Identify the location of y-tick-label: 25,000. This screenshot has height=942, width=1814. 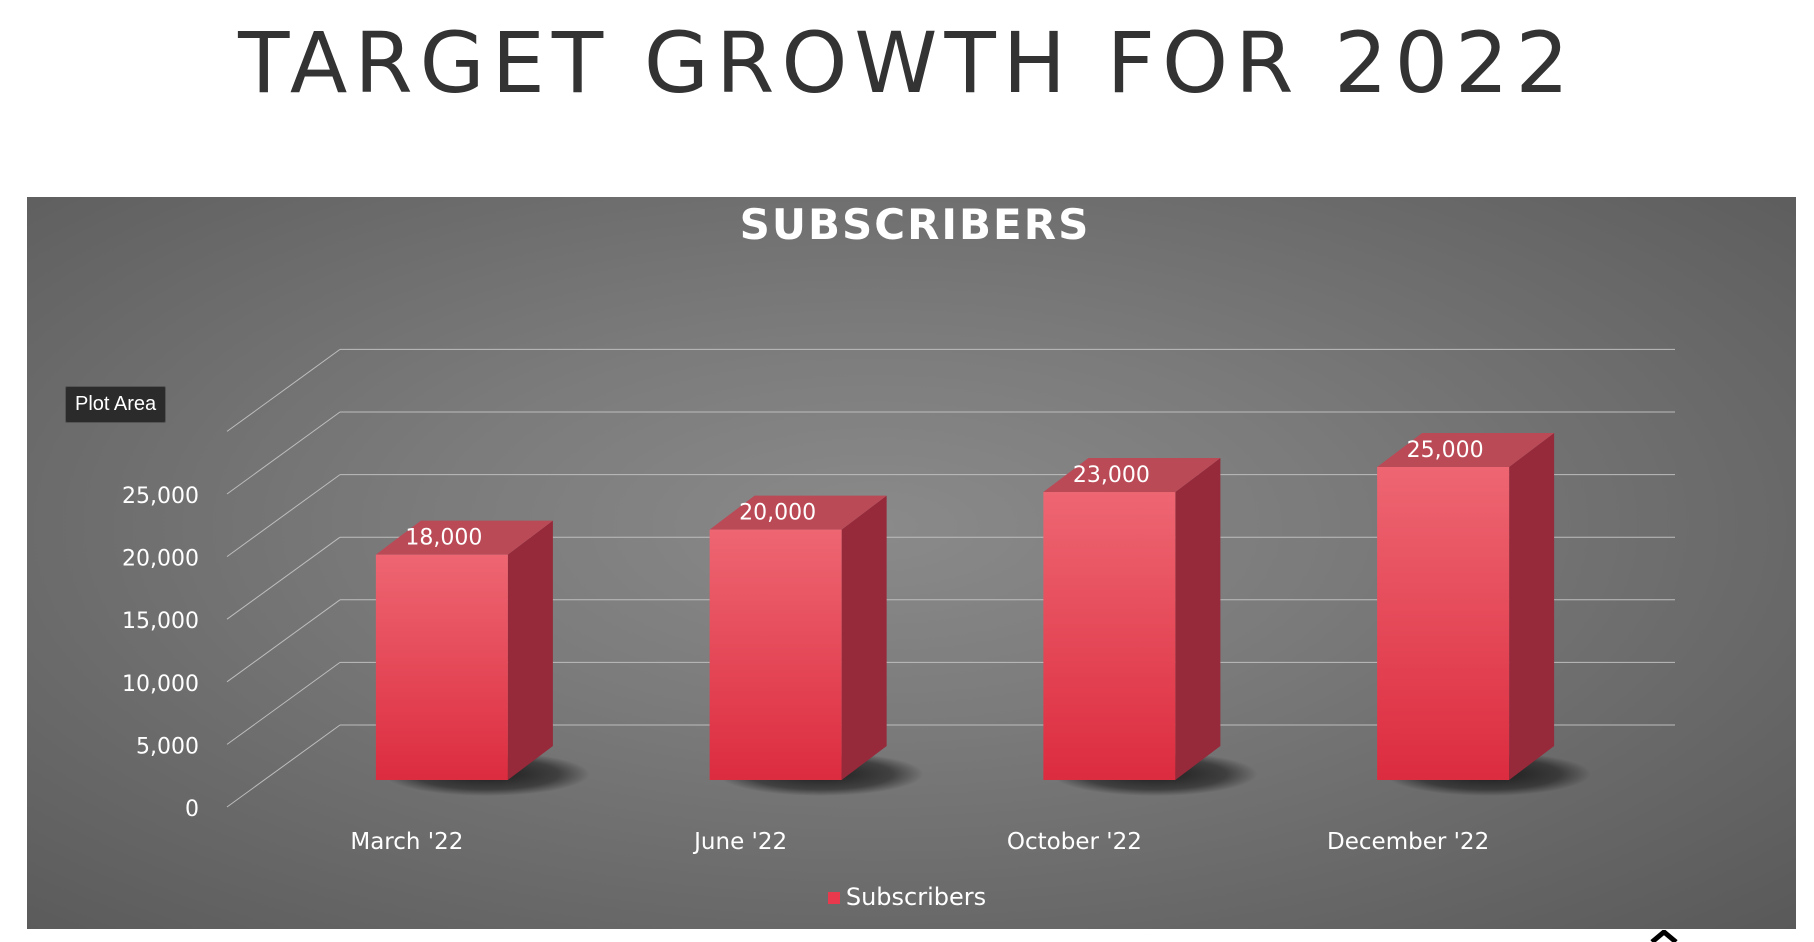
(160, 496).